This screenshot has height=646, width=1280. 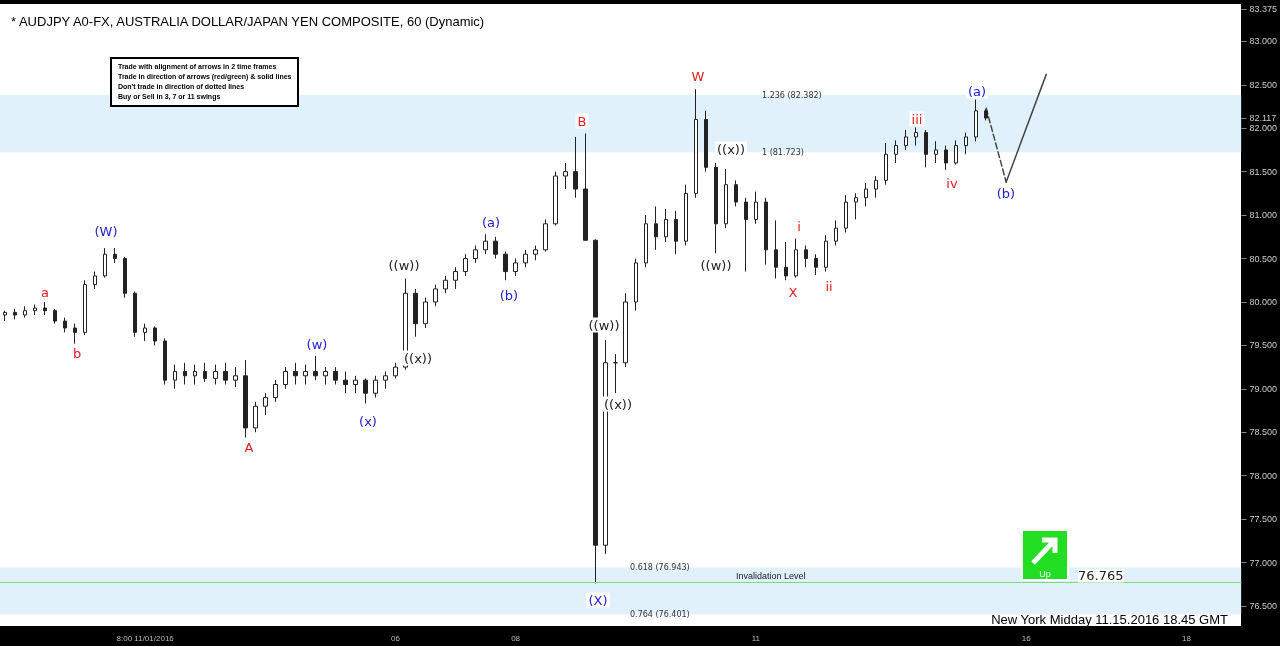 What do you see at coordinates (977, 91) in the screenshot?
I see `annotation: (a)` at bounding box center [977, 91].